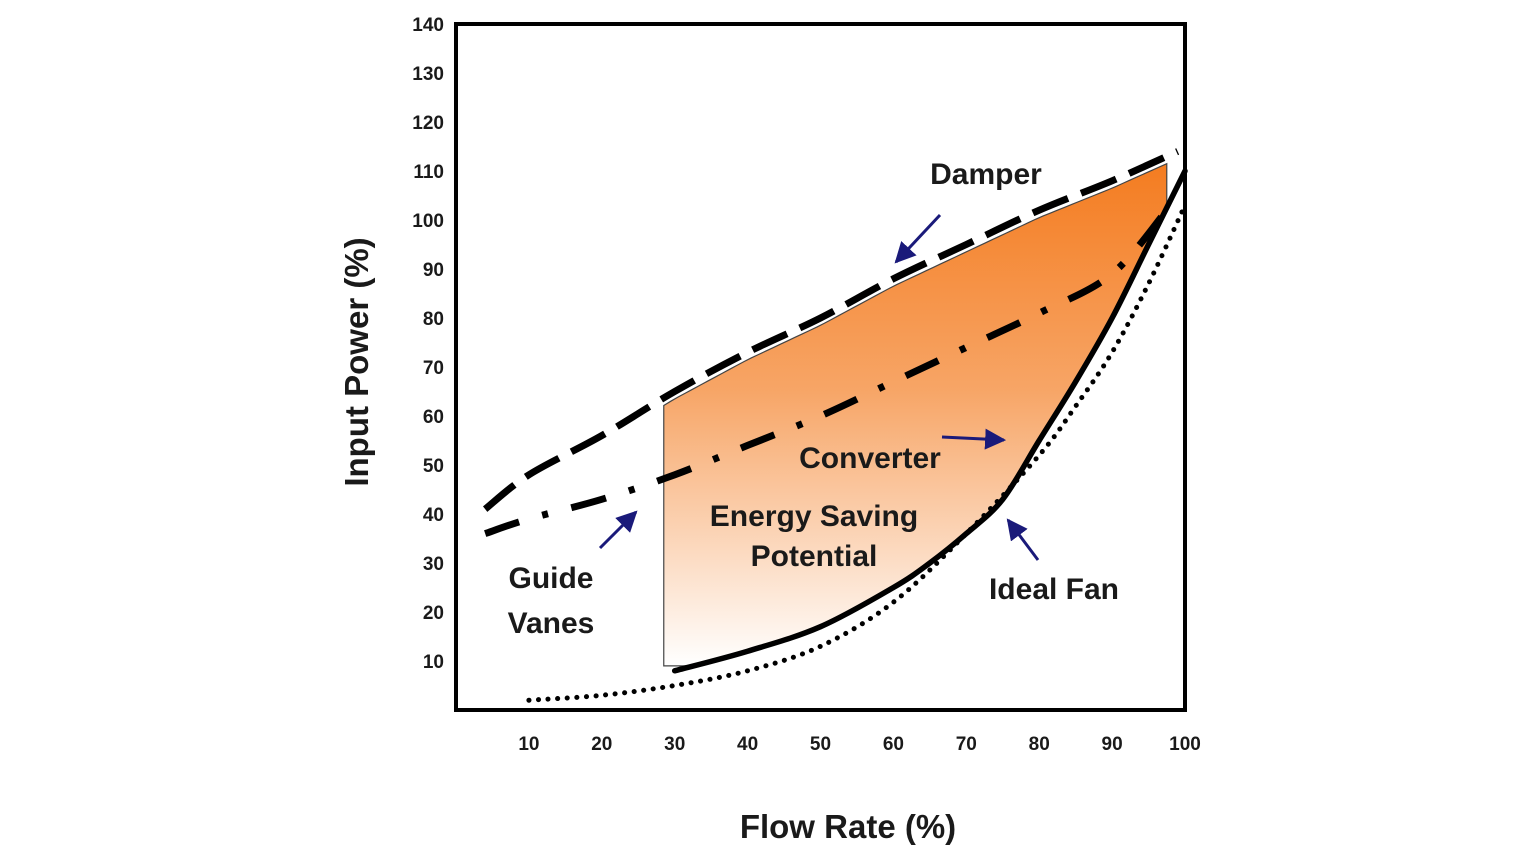 The image size is (1536, 864). Describe the element at coordinates (1185, 744) in the screenshot. I see `x-tick-label: 100` at that location.